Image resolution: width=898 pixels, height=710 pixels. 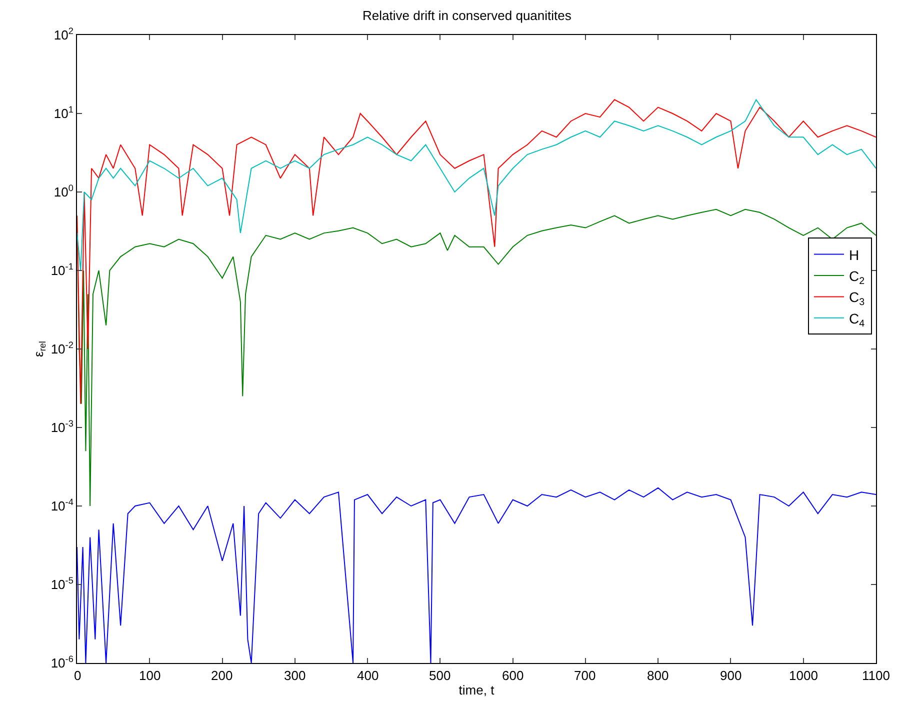 I want to click on x-tick-label: 700, so click(x=585, y=675).